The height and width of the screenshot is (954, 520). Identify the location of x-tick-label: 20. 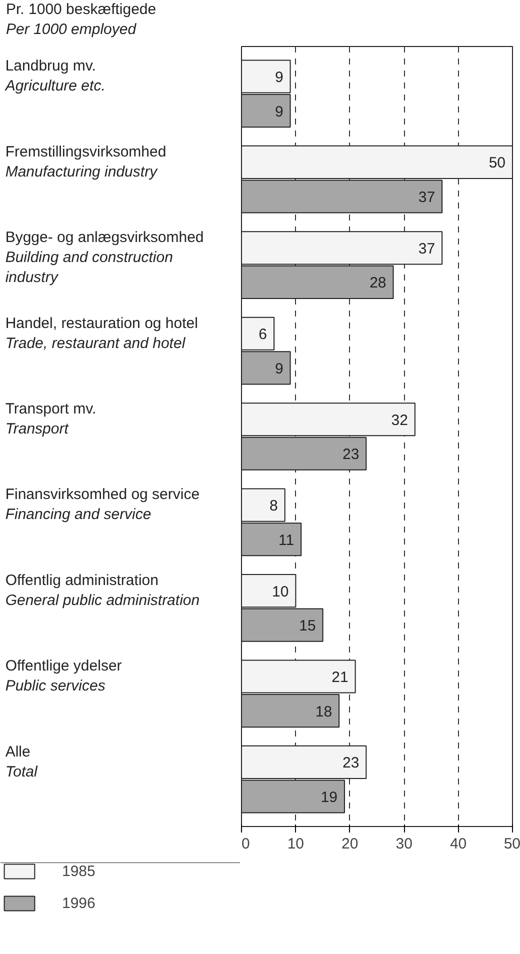
(350, 844).